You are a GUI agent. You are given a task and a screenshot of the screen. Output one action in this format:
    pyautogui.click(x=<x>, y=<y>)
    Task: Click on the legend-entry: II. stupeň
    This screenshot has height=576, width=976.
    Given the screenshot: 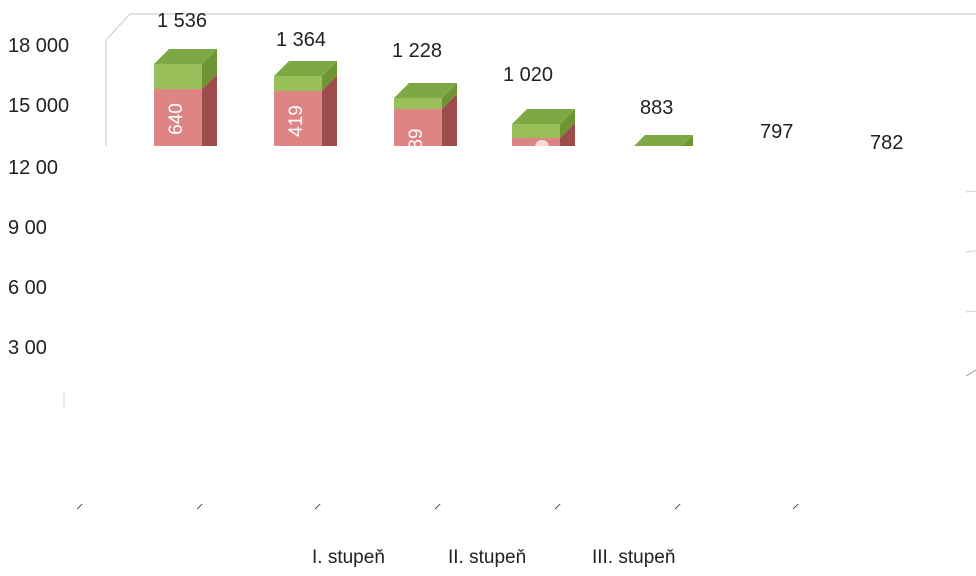 What is the action you would take?
    pyautogui.click(x=487, y=557)
    